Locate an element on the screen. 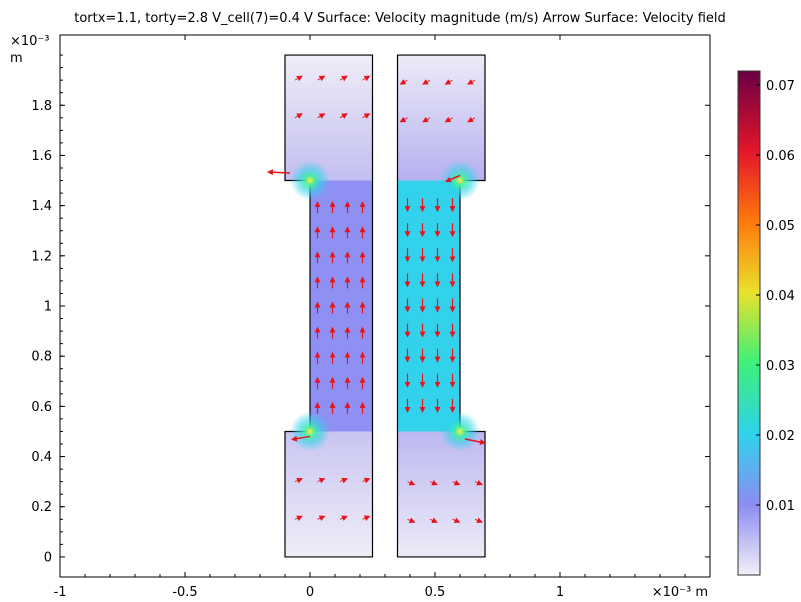  right-top-block is located at coordinates (441, 118).